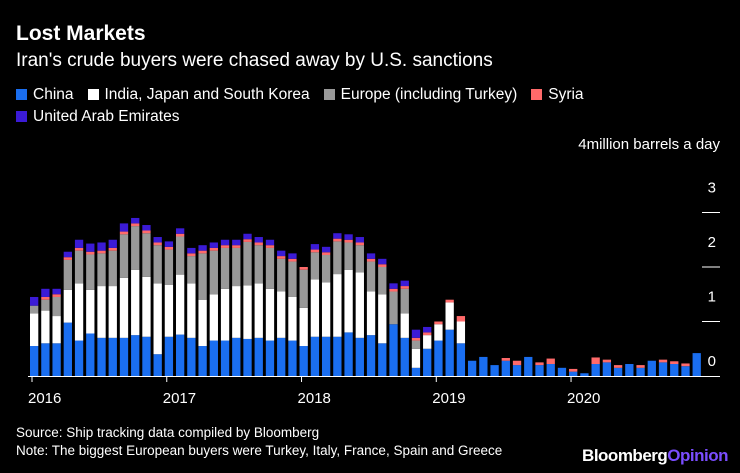 The width and height of the screenshot is (740, 473). What do you see at coordinates (157, 244) in the screenshot?
I see `bar-2016-12-syria` at bounding box center [157, 244].